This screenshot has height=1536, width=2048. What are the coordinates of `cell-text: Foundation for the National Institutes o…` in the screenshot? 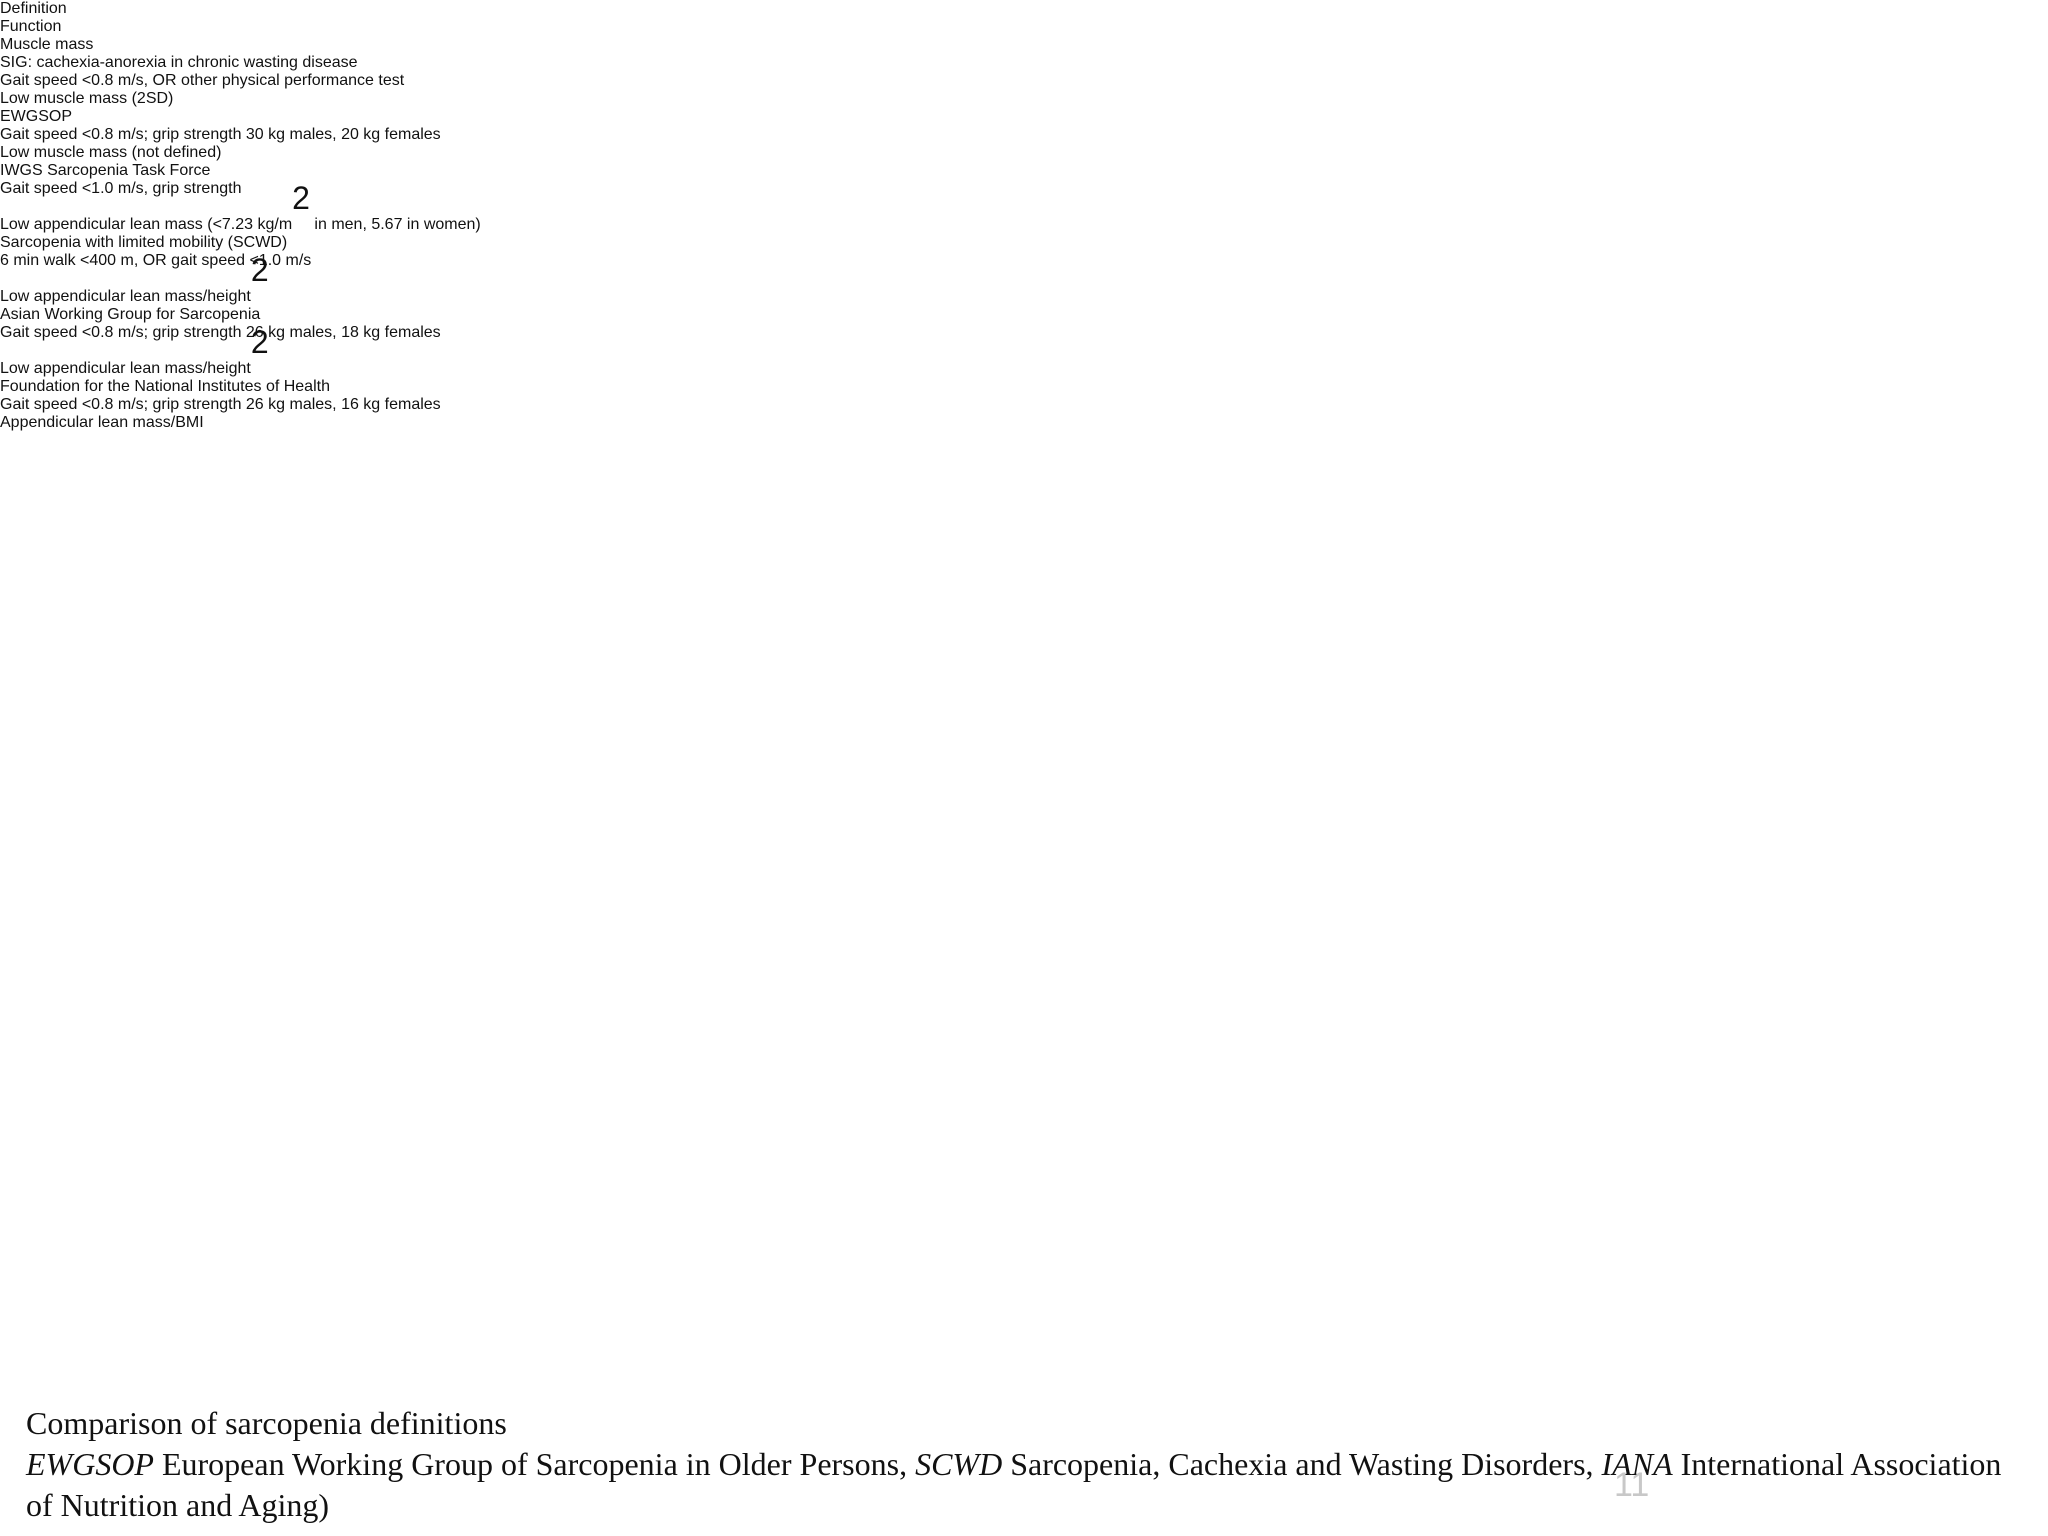 It's located at (165, 386).